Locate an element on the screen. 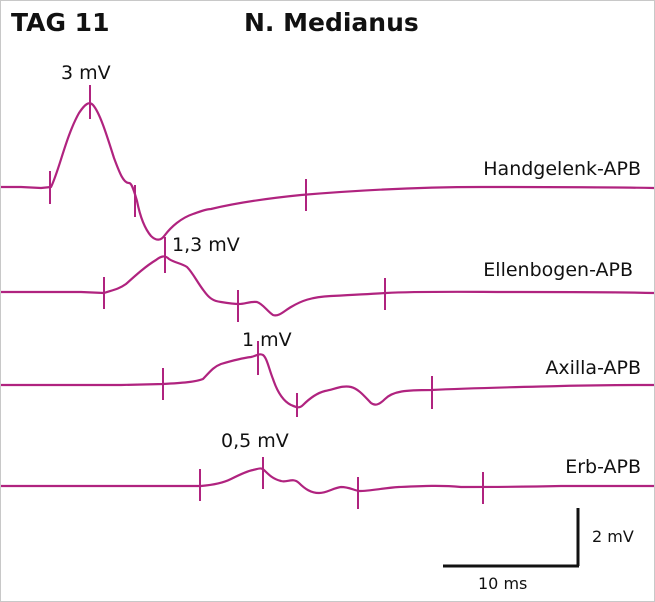  amplitude-label: 0,5 mV is located at coordinates (255, 441).